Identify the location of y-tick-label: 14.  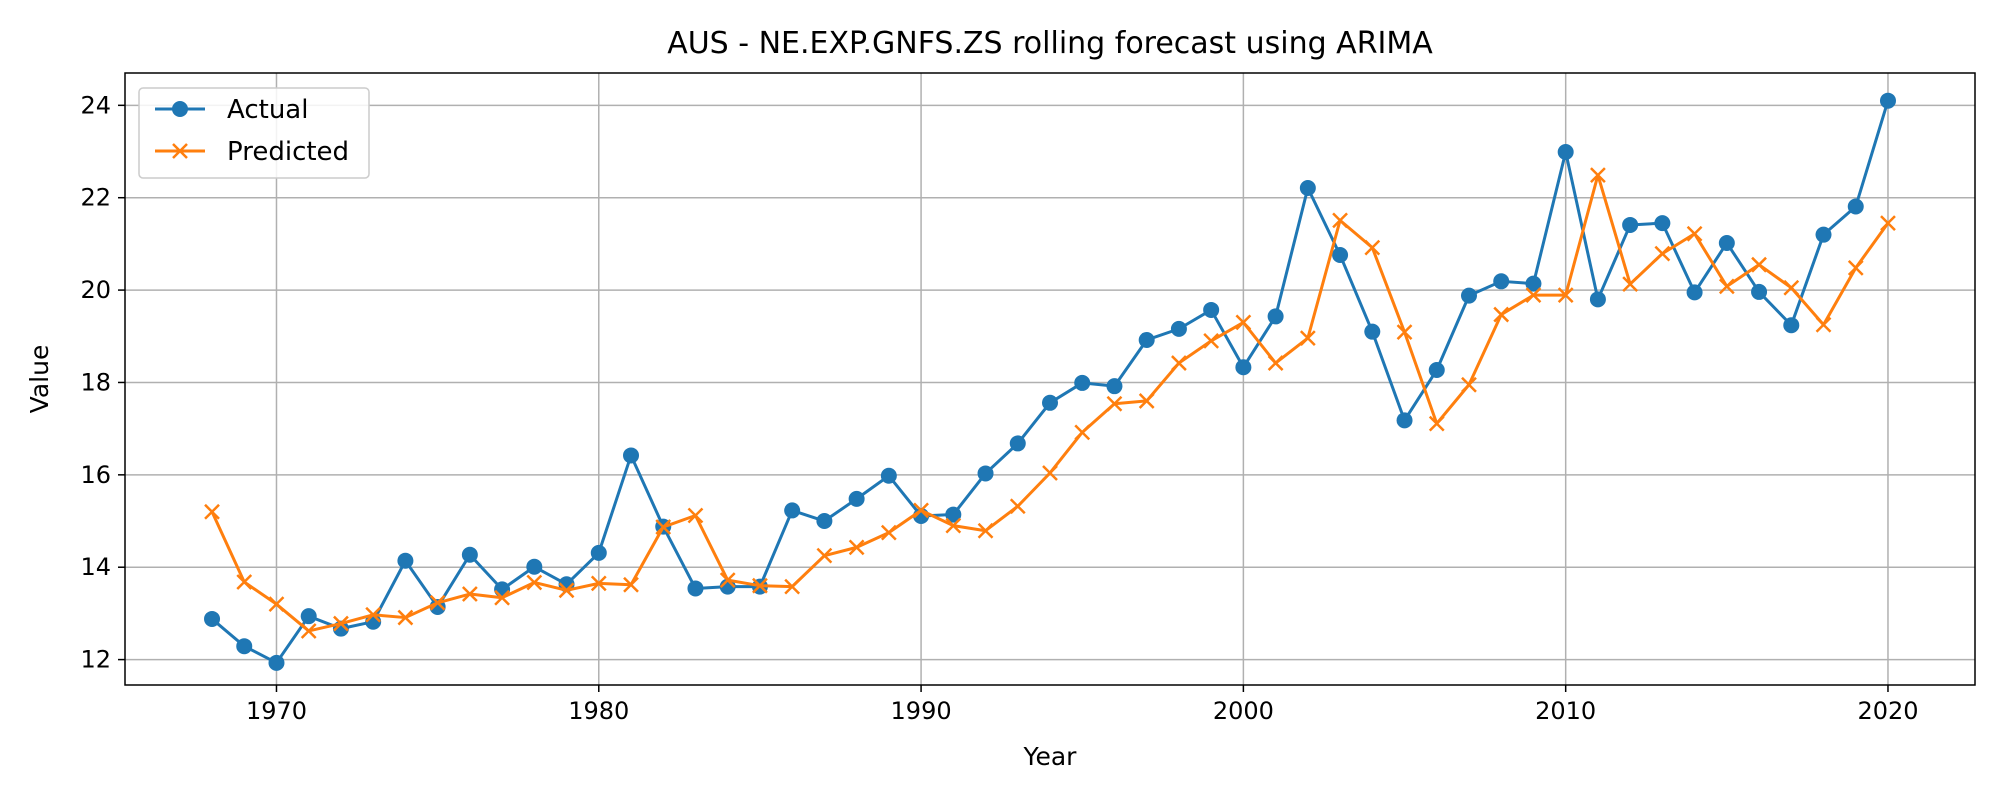
(95, 567).